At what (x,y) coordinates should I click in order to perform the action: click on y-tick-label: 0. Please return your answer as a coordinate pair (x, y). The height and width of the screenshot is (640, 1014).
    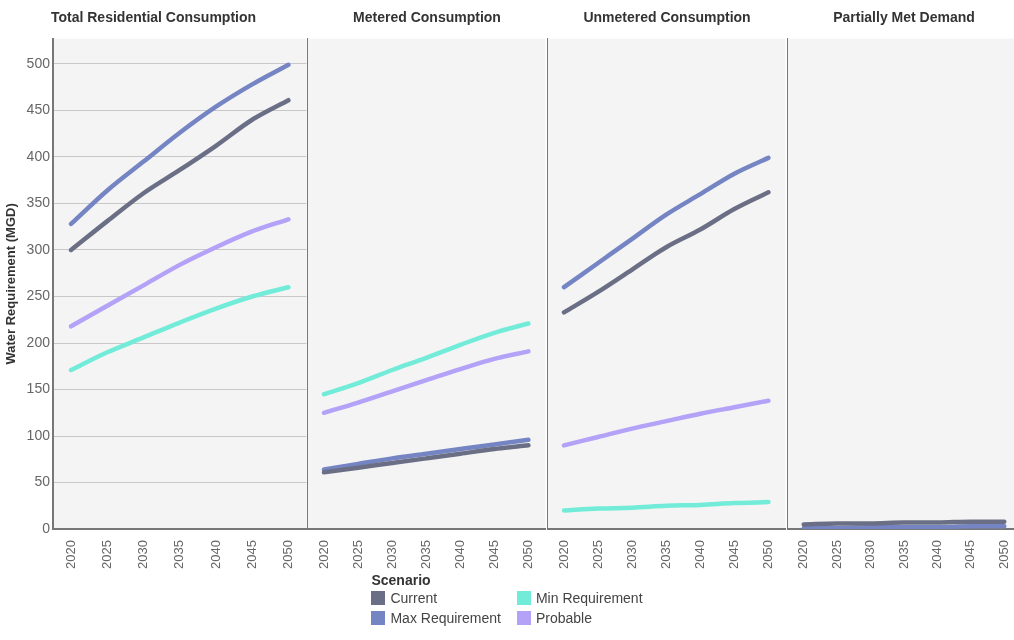
    Looking at the image, I should click on (46, 527).